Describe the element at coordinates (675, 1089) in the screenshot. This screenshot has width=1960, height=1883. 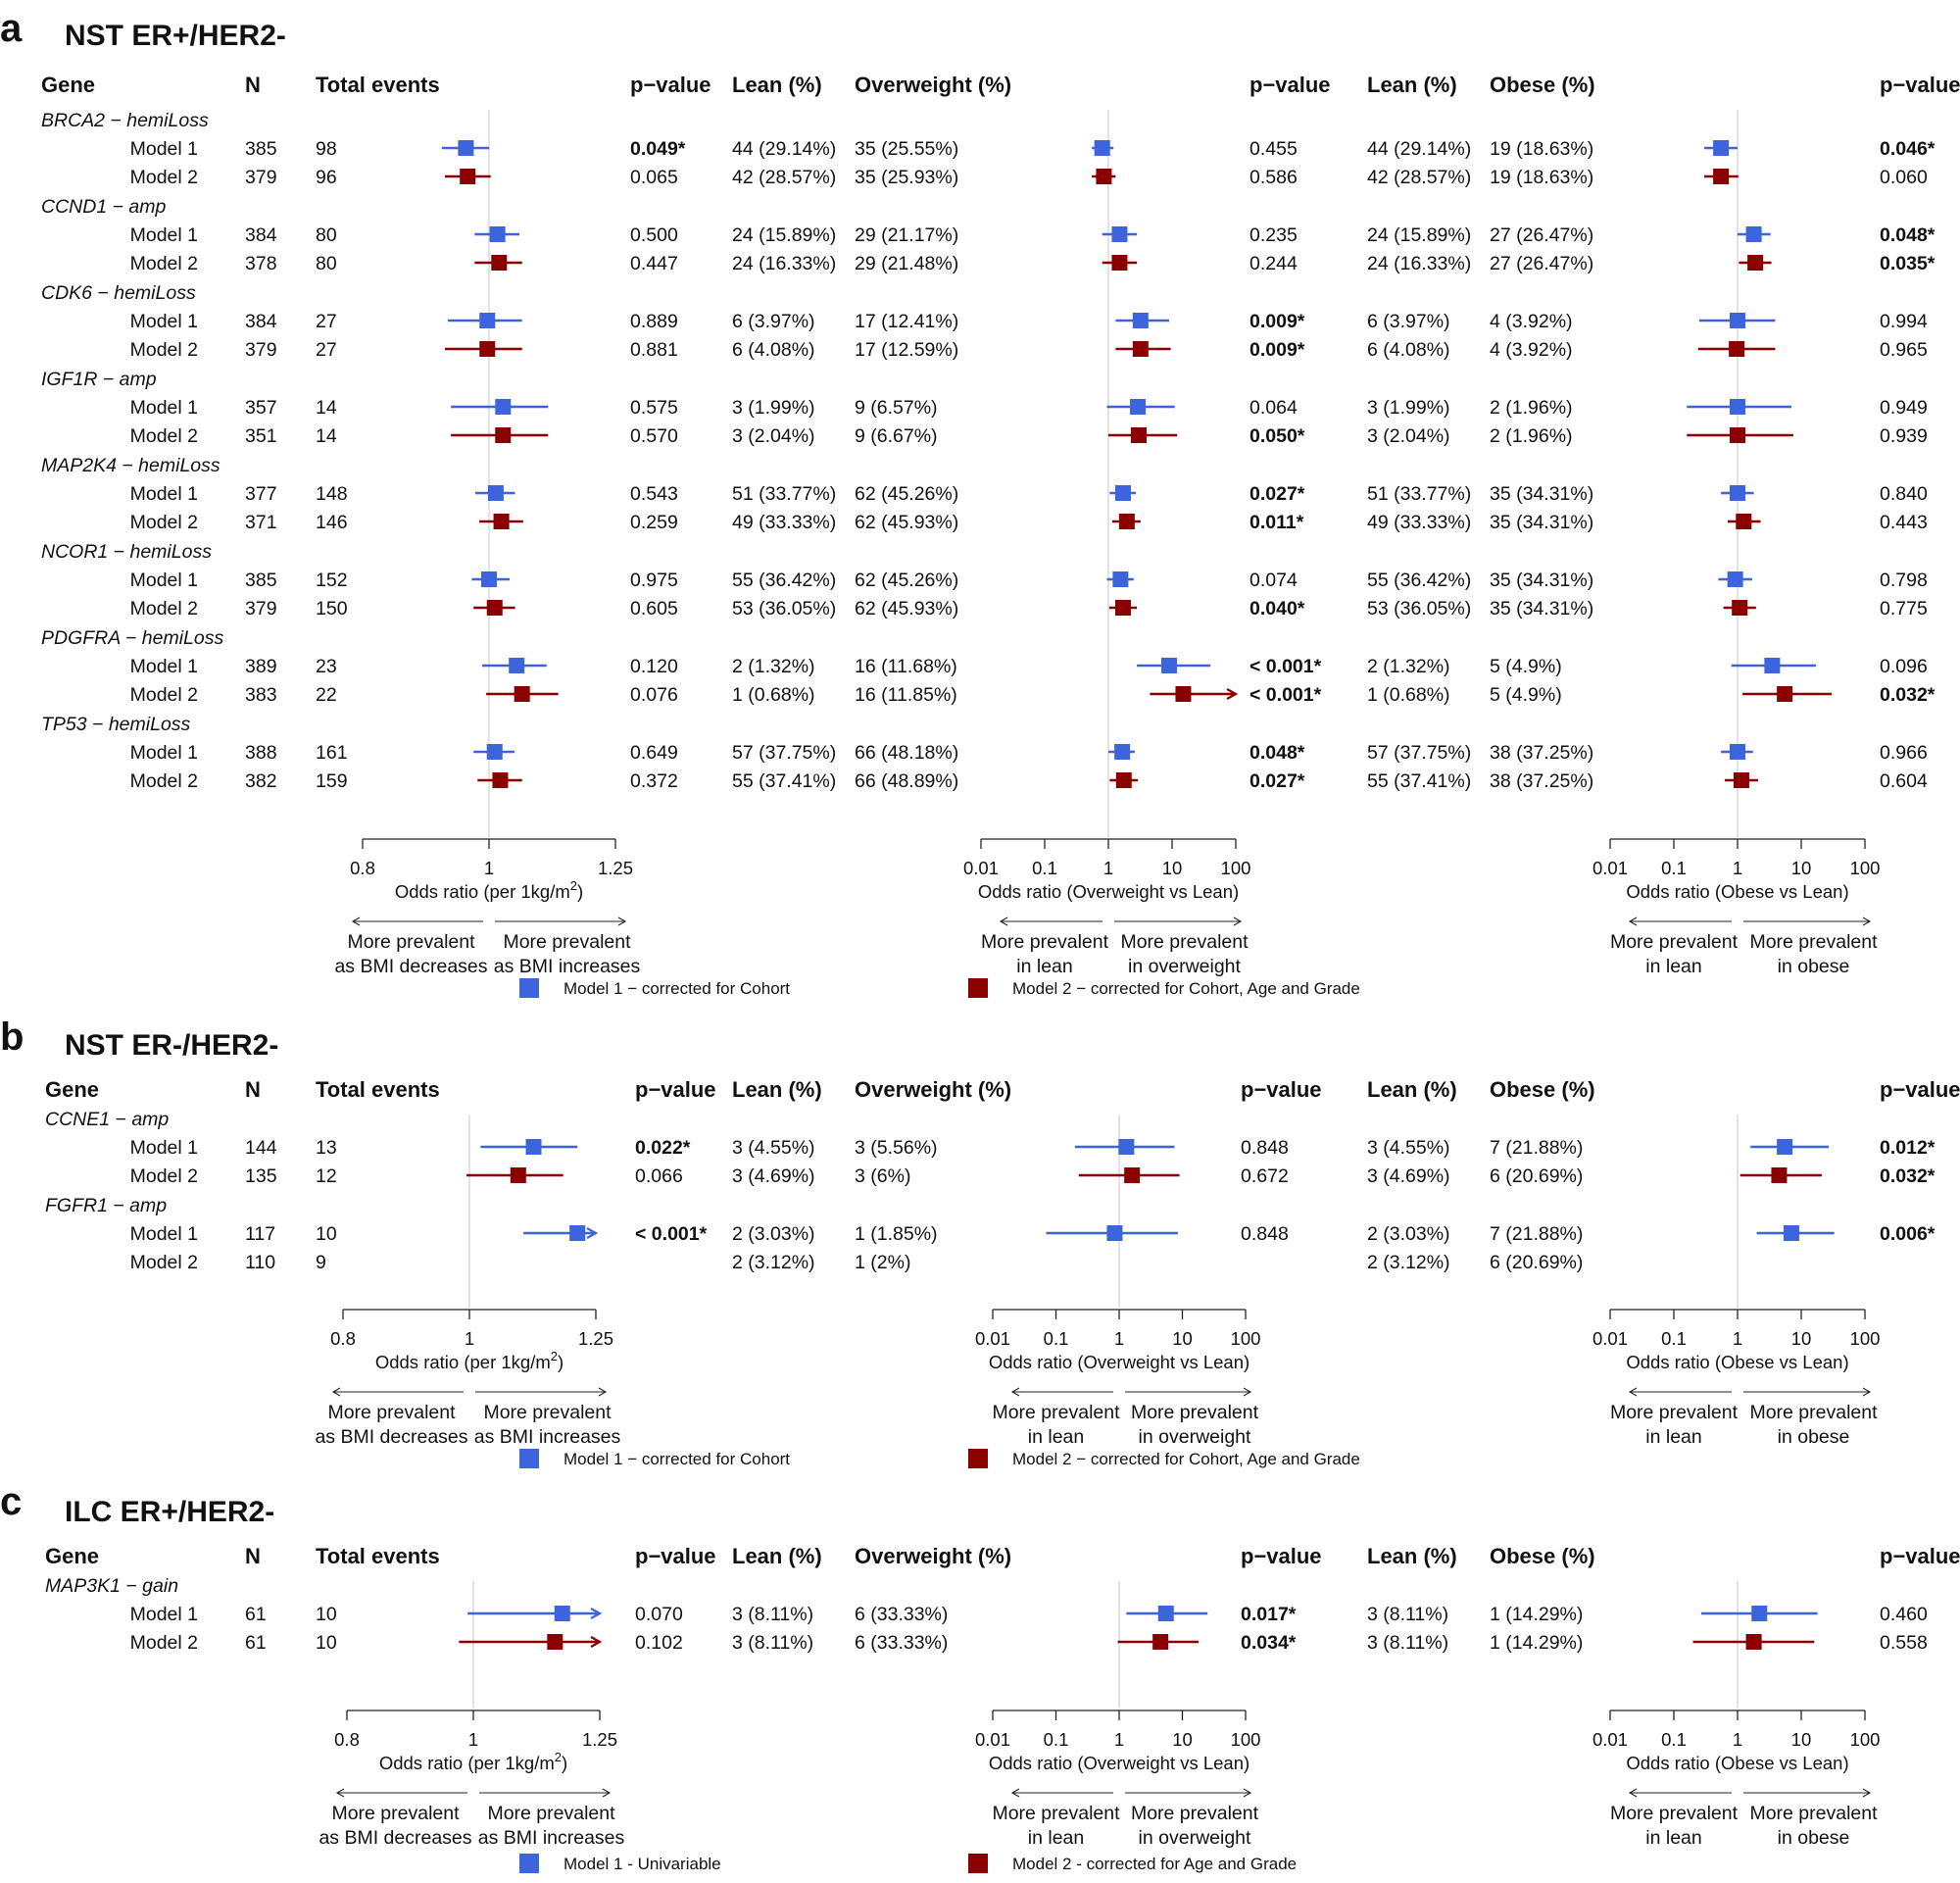
I see `column-header: p−value` at that location.